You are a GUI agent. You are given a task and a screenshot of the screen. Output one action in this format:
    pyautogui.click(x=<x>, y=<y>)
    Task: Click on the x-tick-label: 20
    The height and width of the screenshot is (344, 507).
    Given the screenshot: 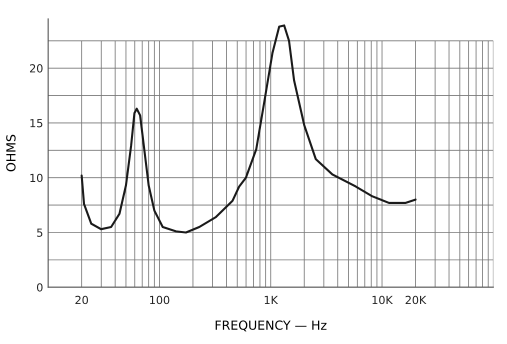 What is the action you would take?
    pyautogui.click(x=81, y=300)
    